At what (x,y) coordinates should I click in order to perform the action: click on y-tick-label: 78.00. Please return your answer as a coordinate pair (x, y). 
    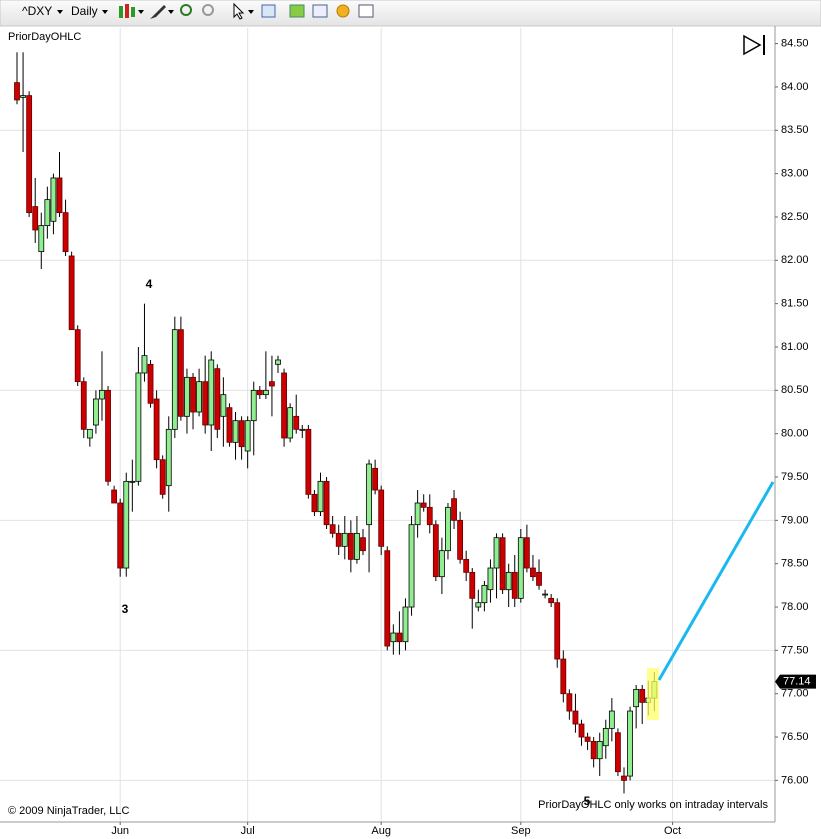
    Looking at the image, I should click on (795, 607).